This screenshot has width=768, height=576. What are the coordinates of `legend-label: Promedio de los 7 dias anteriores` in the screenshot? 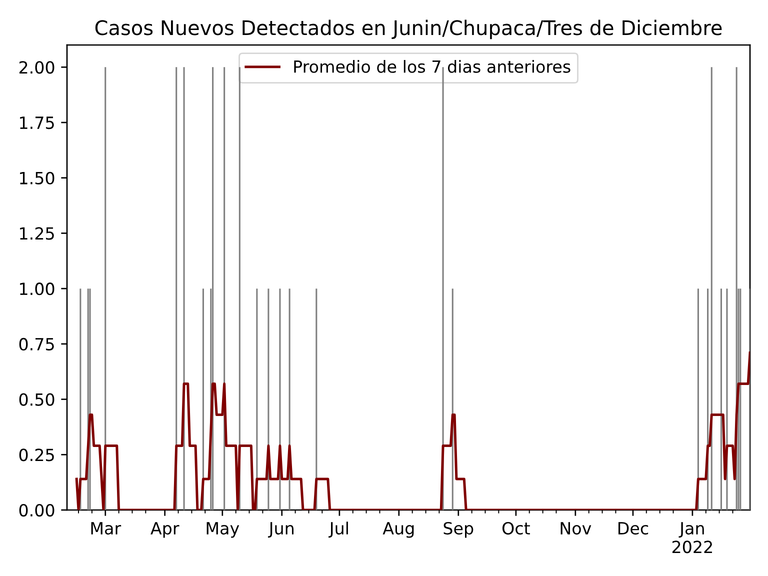 It's located at (432, 66).